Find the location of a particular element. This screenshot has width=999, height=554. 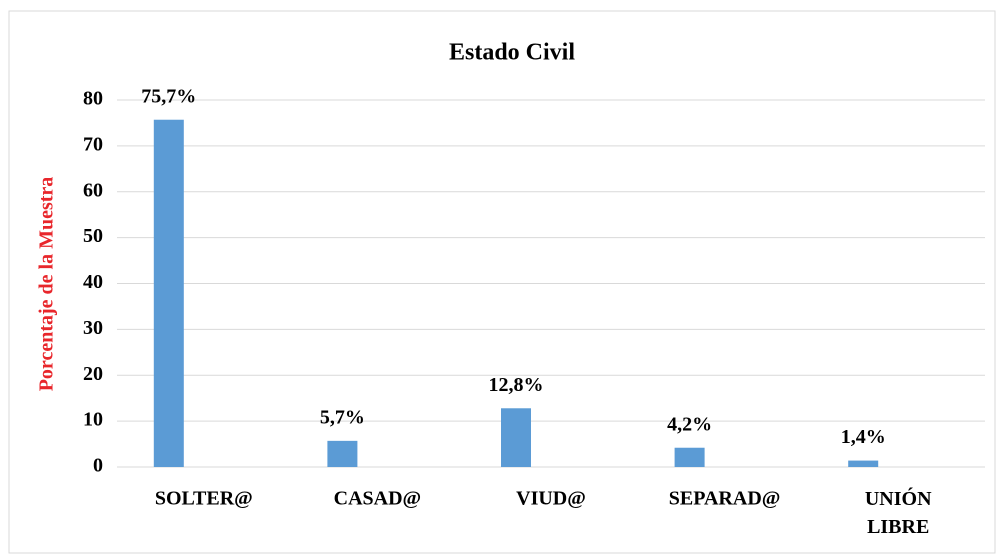

chart-title: Estado Civil is located at coordinates (512, 53).